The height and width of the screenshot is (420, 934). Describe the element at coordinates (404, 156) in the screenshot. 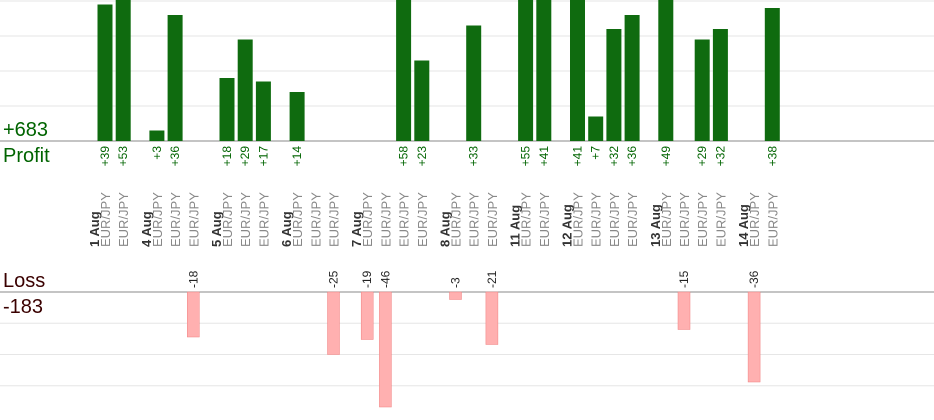

I see `profit-value-label: +58` at that location.